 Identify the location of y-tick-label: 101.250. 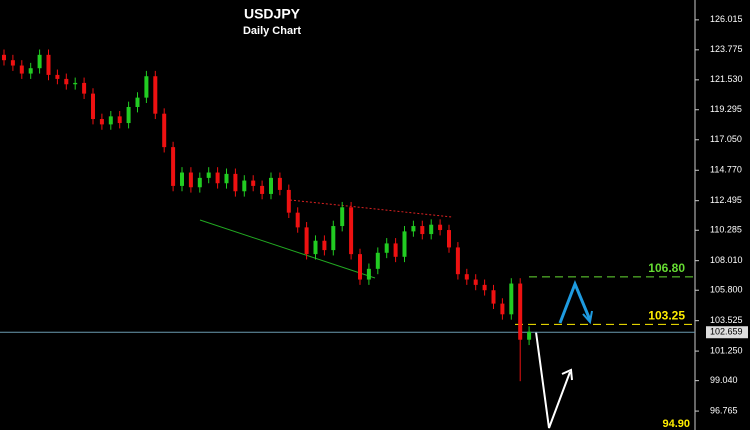
(726, 350).